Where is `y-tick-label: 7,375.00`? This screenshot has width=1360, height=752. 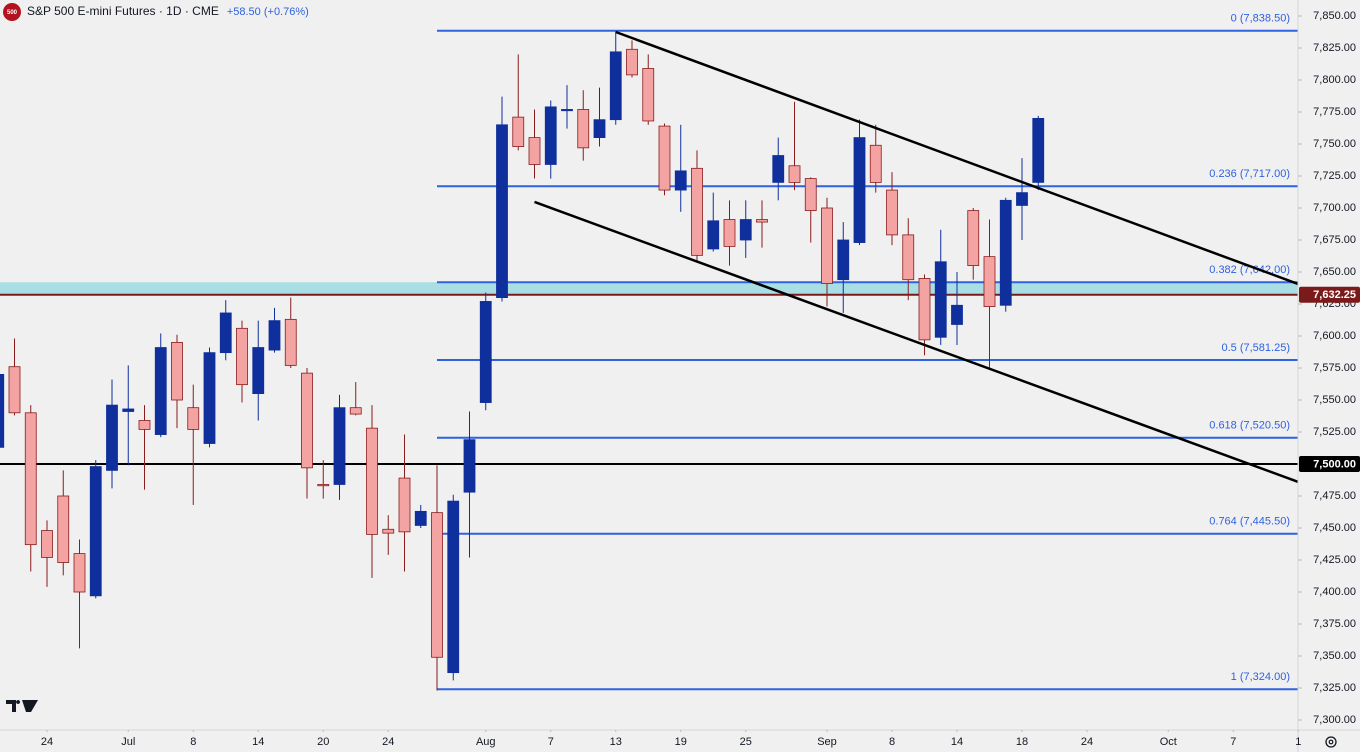
y-tick-label: 7,375.00 is located at coordinates (1334, 624).